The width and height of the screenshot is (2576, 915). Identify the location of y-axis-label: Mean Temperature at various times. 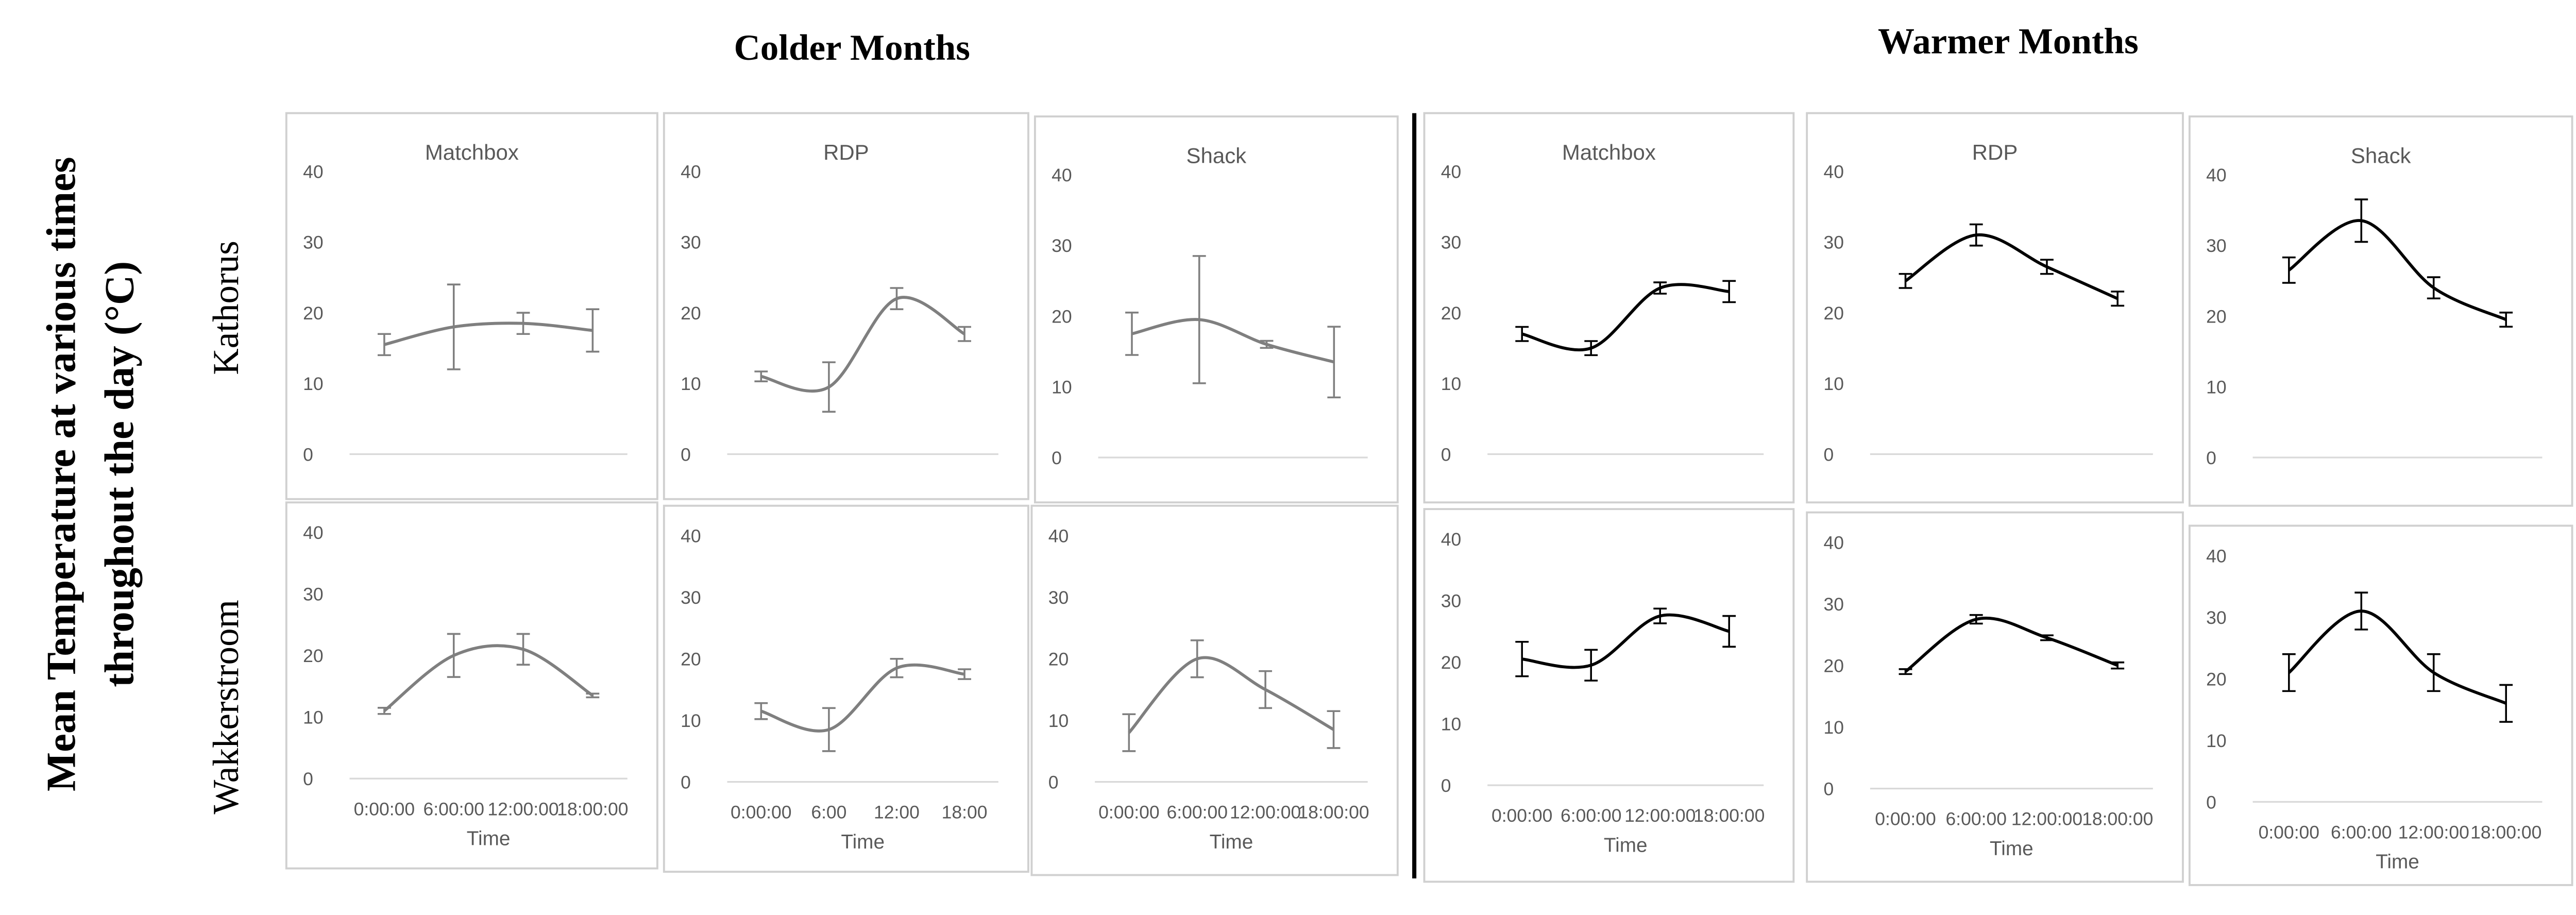
(61, 475).